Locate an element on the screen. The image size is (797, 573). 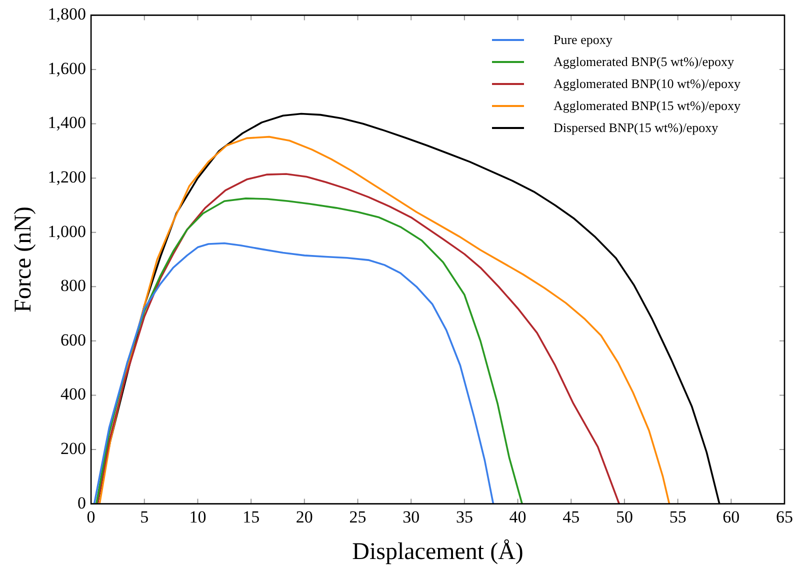
y-tick-label: 400 is located at coordinates (73, 394).